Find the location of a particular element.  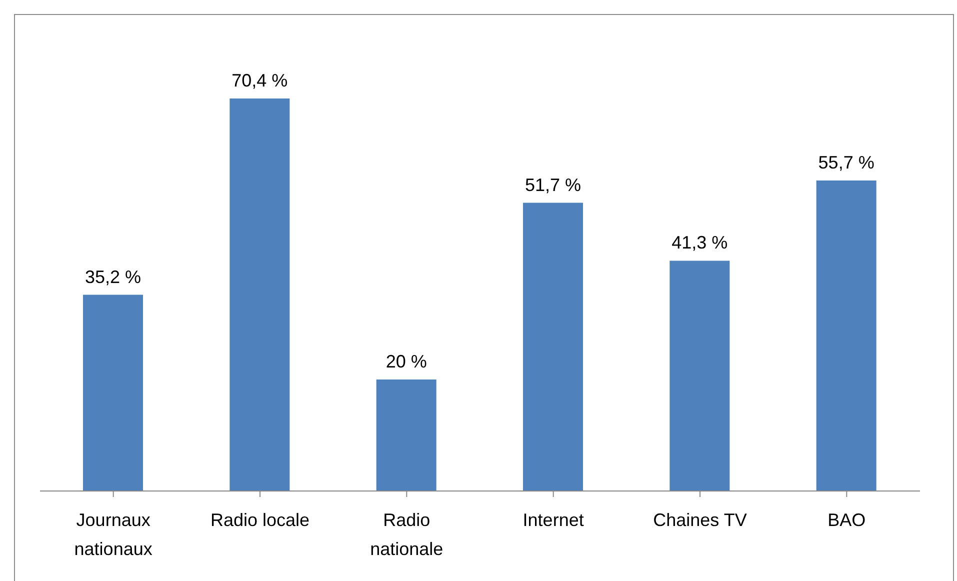

x-tick-label: Journaux nationaux is located at coordinates (113, 534).